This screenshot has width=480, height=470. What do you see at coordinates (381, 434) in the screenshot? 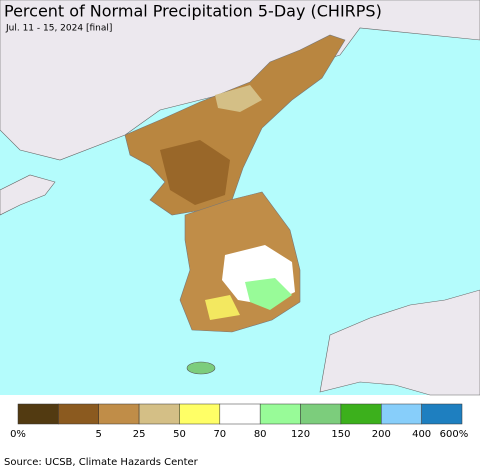
I see `legend-label: 200` at bounding box center [381, 434].